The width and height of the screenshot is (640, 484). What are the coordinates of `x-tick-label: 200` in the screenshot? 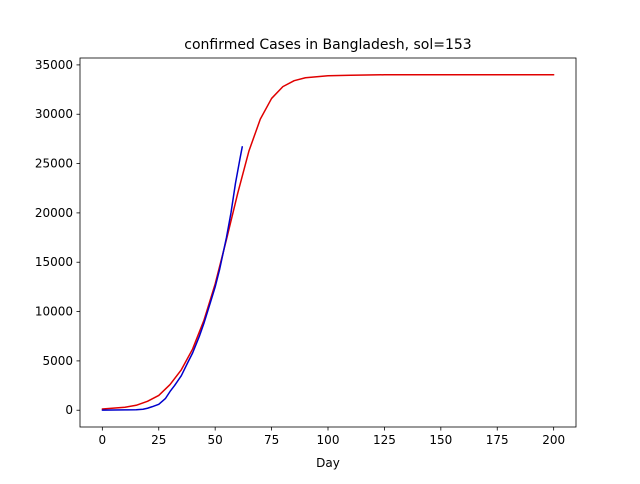 It's located at (553, 440).